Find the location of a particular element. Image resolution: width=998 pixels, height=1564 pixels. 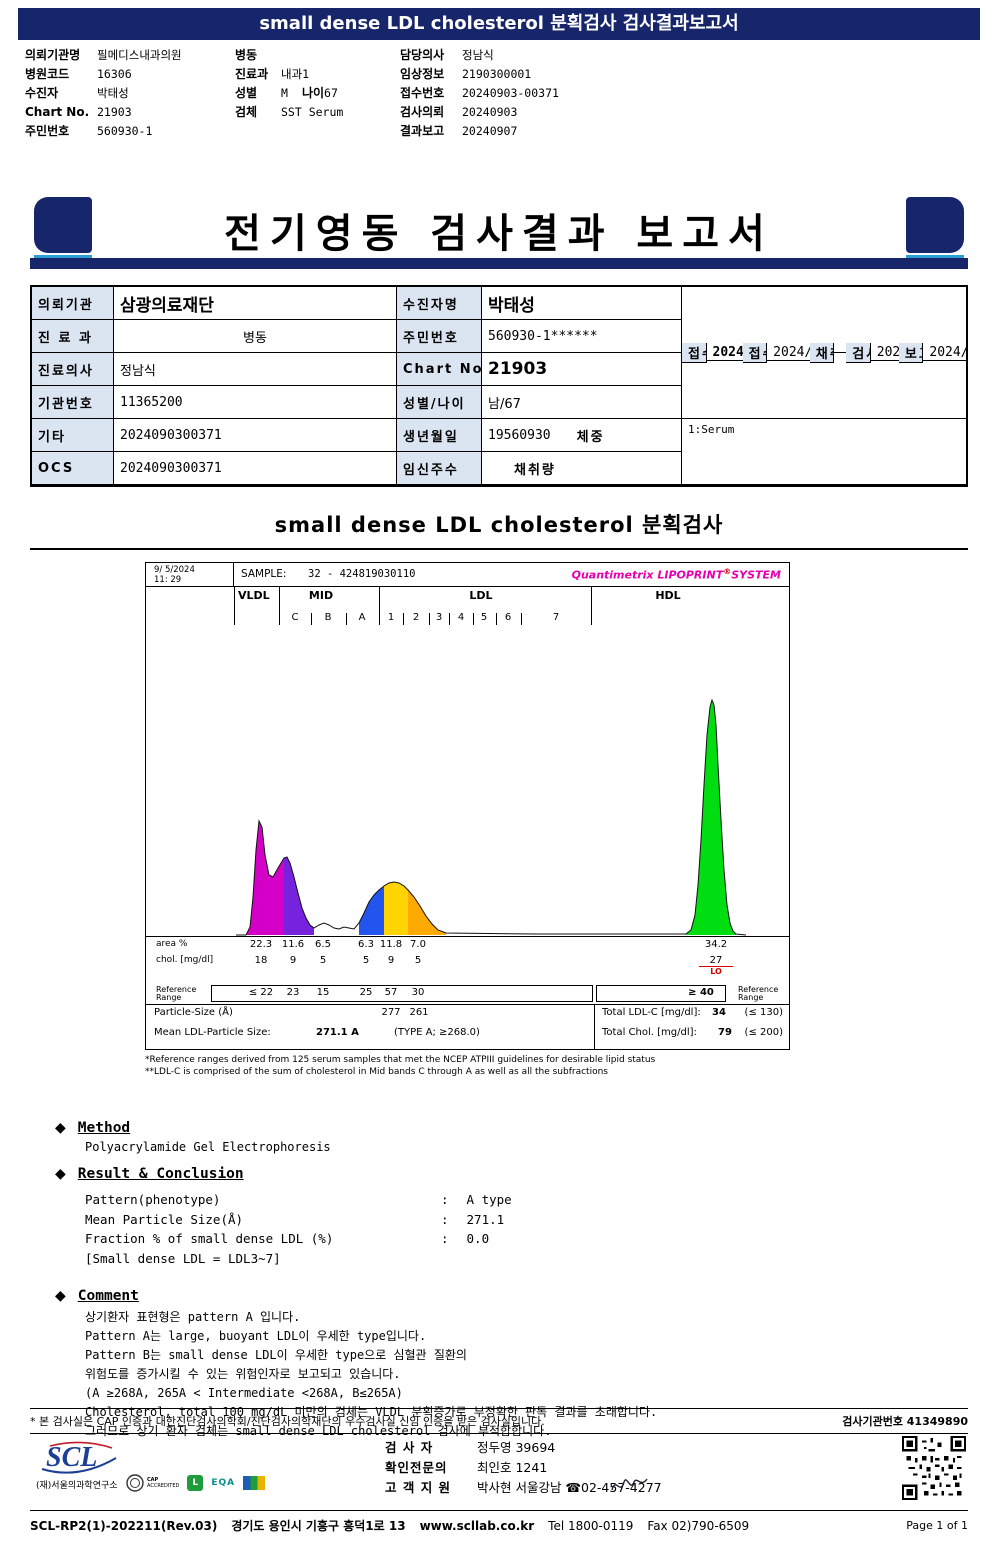

table-value: 병동 is located at coordinates (255, 336).